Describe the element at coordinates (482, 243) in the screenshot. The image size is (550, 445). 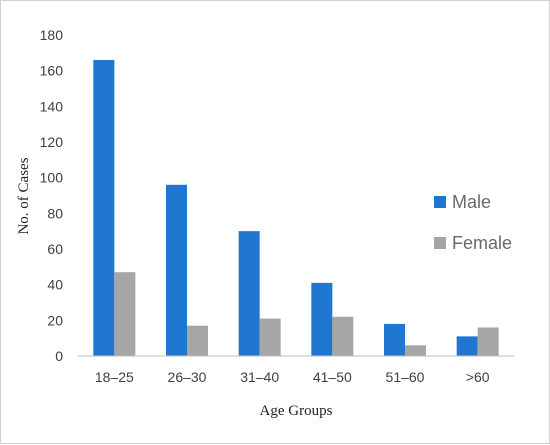
I see `legend-label-female: Female` at that location.